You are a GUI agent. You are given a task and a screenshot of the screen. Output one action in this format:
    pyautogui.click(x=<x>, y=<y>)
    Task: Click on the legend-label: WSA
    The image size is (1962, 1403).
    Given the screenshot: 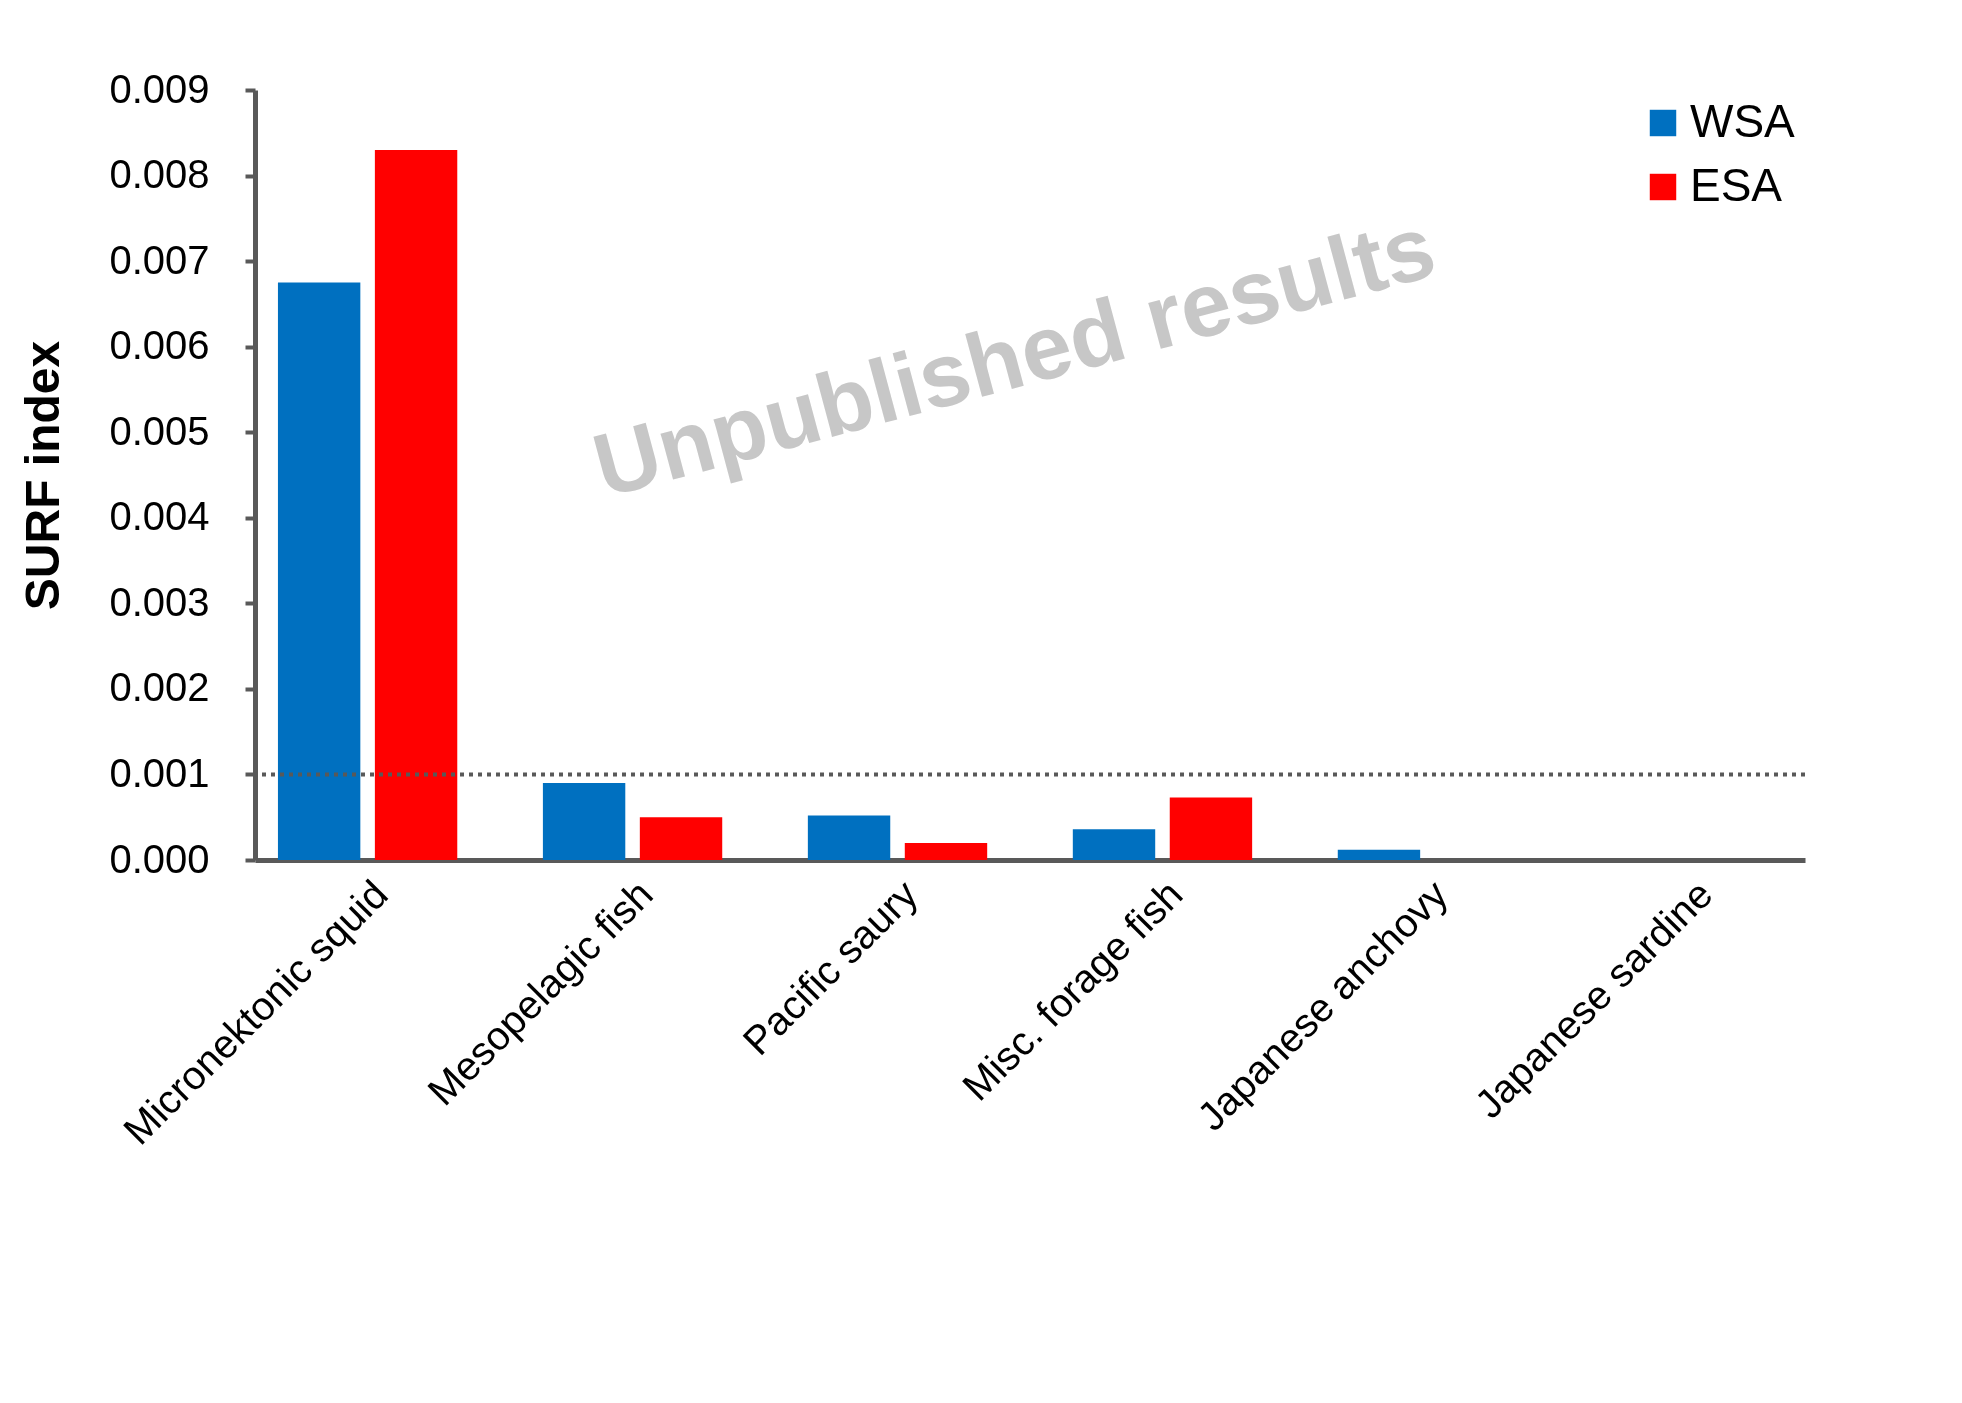 What is the action you would take?
    pyautogui.click(x=1743, y=121)
    